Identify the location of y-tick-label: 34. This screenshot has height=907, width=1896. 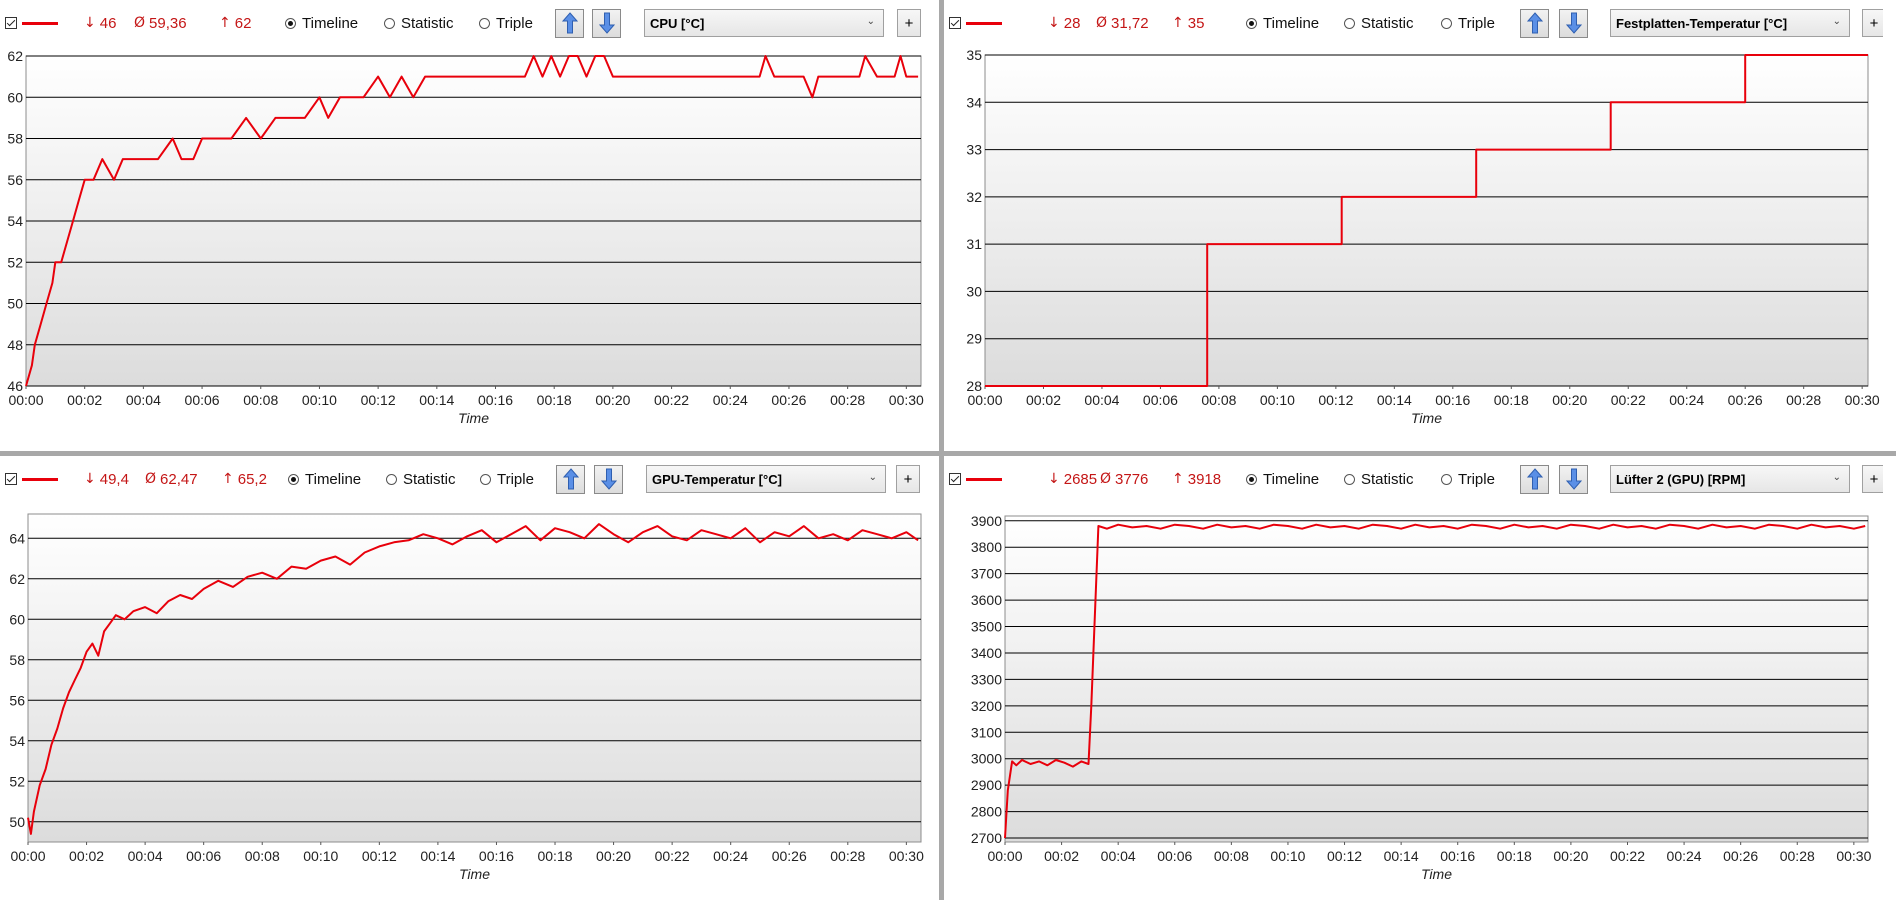
(974, 102).